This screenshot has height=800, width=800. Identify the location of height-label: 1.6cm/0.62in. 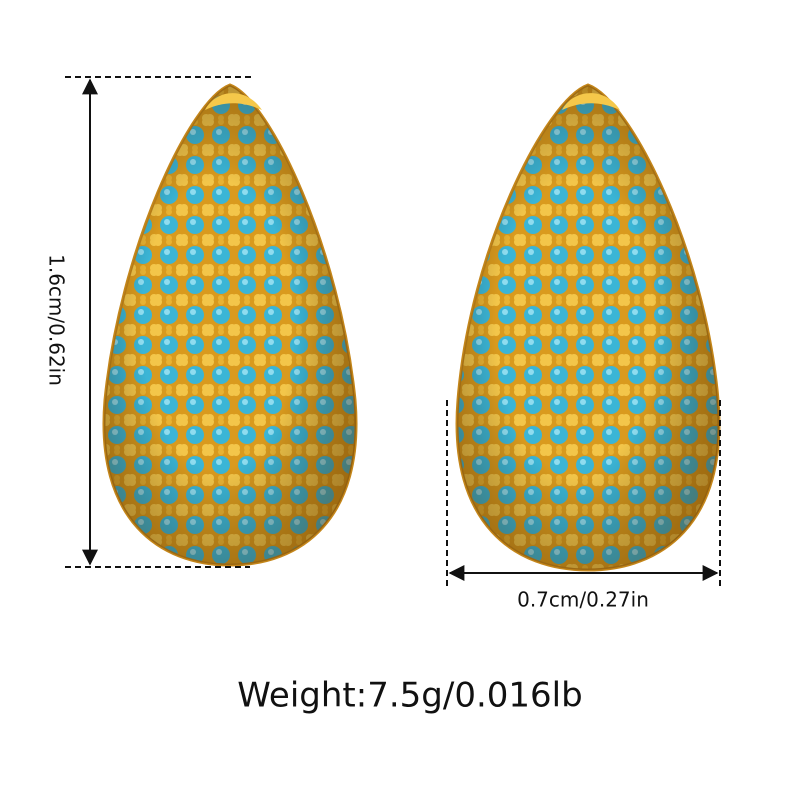
(57, 320).